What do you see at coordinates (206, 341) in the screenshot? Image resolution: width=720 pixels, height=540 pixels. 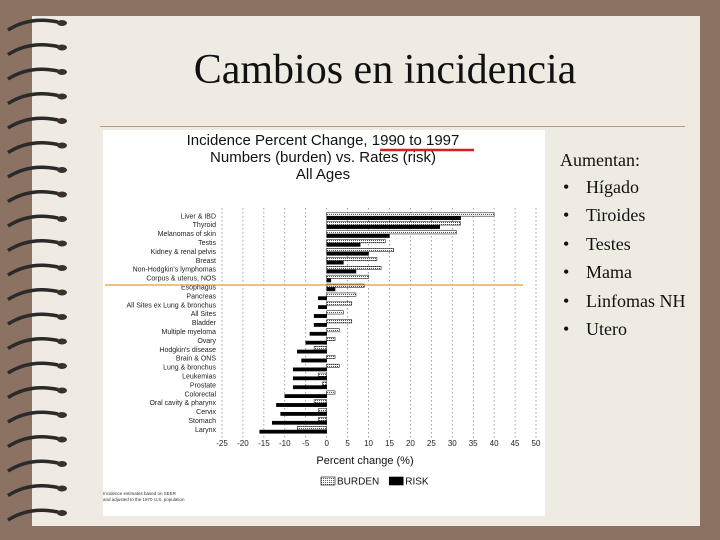 I see `y-tick-label: Ovary` at bounding box center [206, 341].